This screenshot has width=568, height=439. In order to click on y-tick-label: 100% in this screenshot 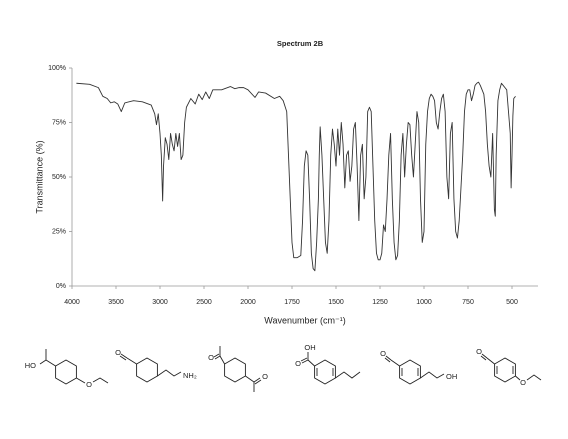, I will do `click(57, 68)`.